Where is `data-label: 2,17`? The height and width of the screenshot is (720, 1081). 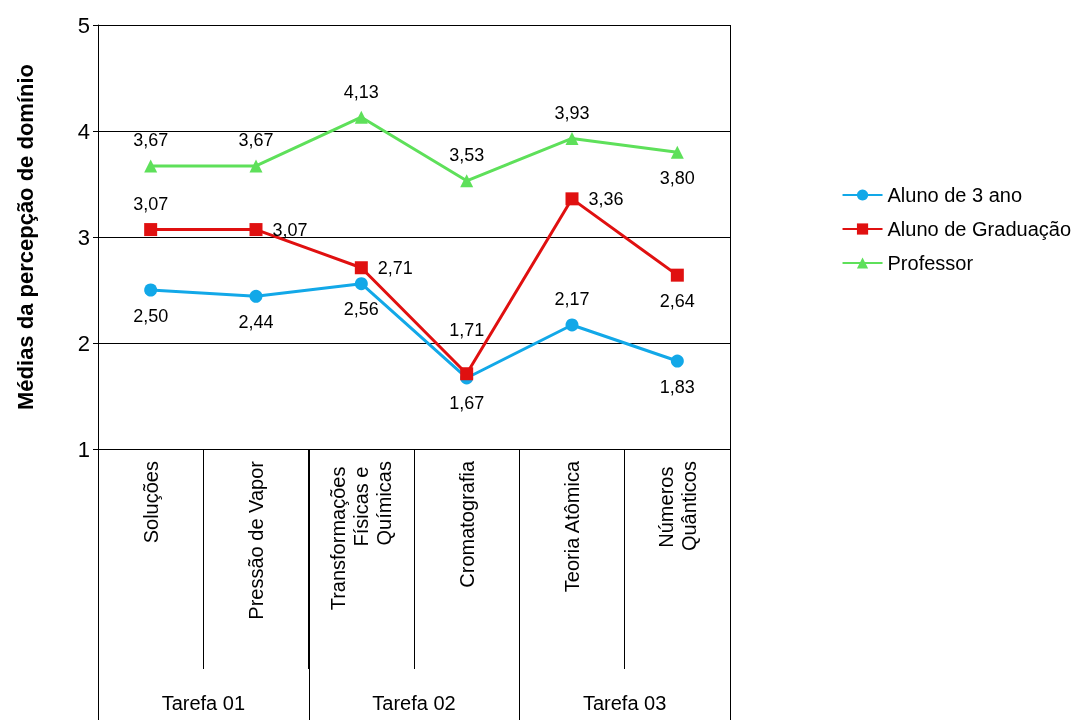 data-label: 2,17 is located at coordinates (572, 299).